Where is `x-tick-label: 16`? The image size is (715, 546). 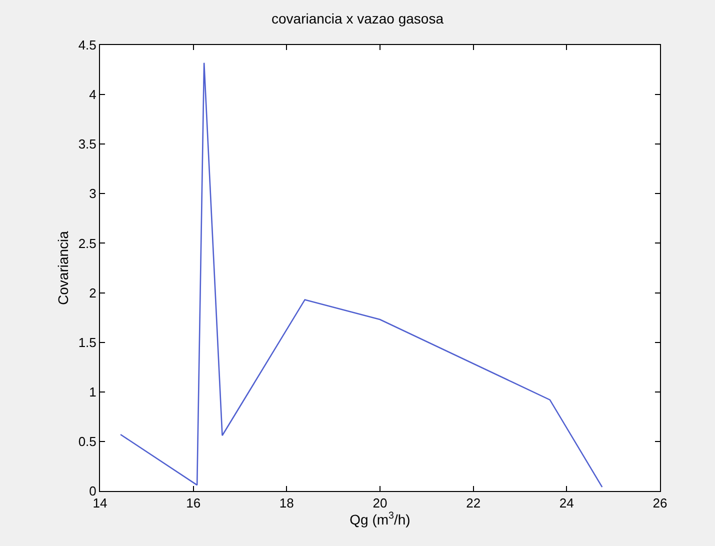
x-tick-label: 16 is located at coordinates (193, 503).